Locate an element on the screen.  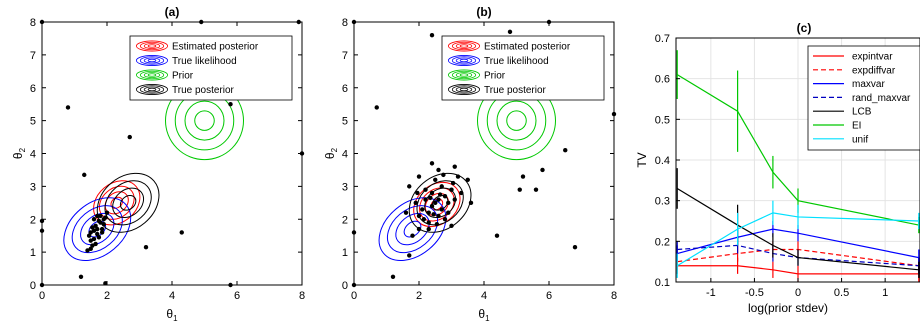
y-tick-label: 5 is located at coordinates (345, 122).